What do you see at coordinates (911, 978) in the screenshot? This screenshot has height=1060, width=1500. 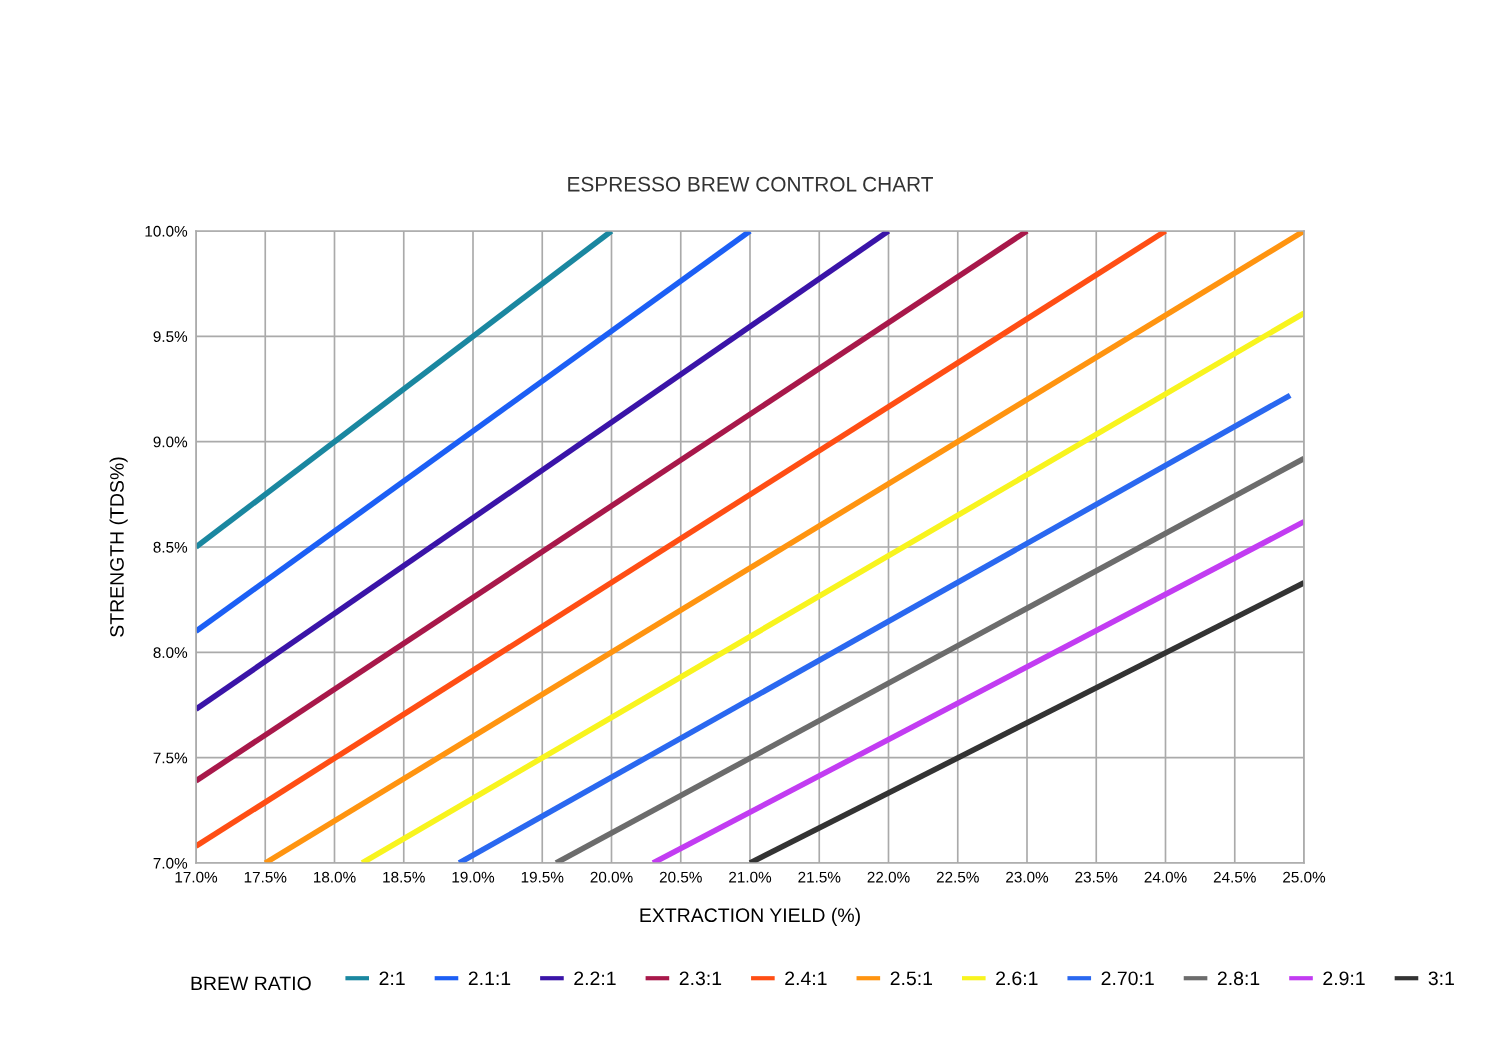 I see `legend-label: 2.5:1` at bounding box center [911, 978].